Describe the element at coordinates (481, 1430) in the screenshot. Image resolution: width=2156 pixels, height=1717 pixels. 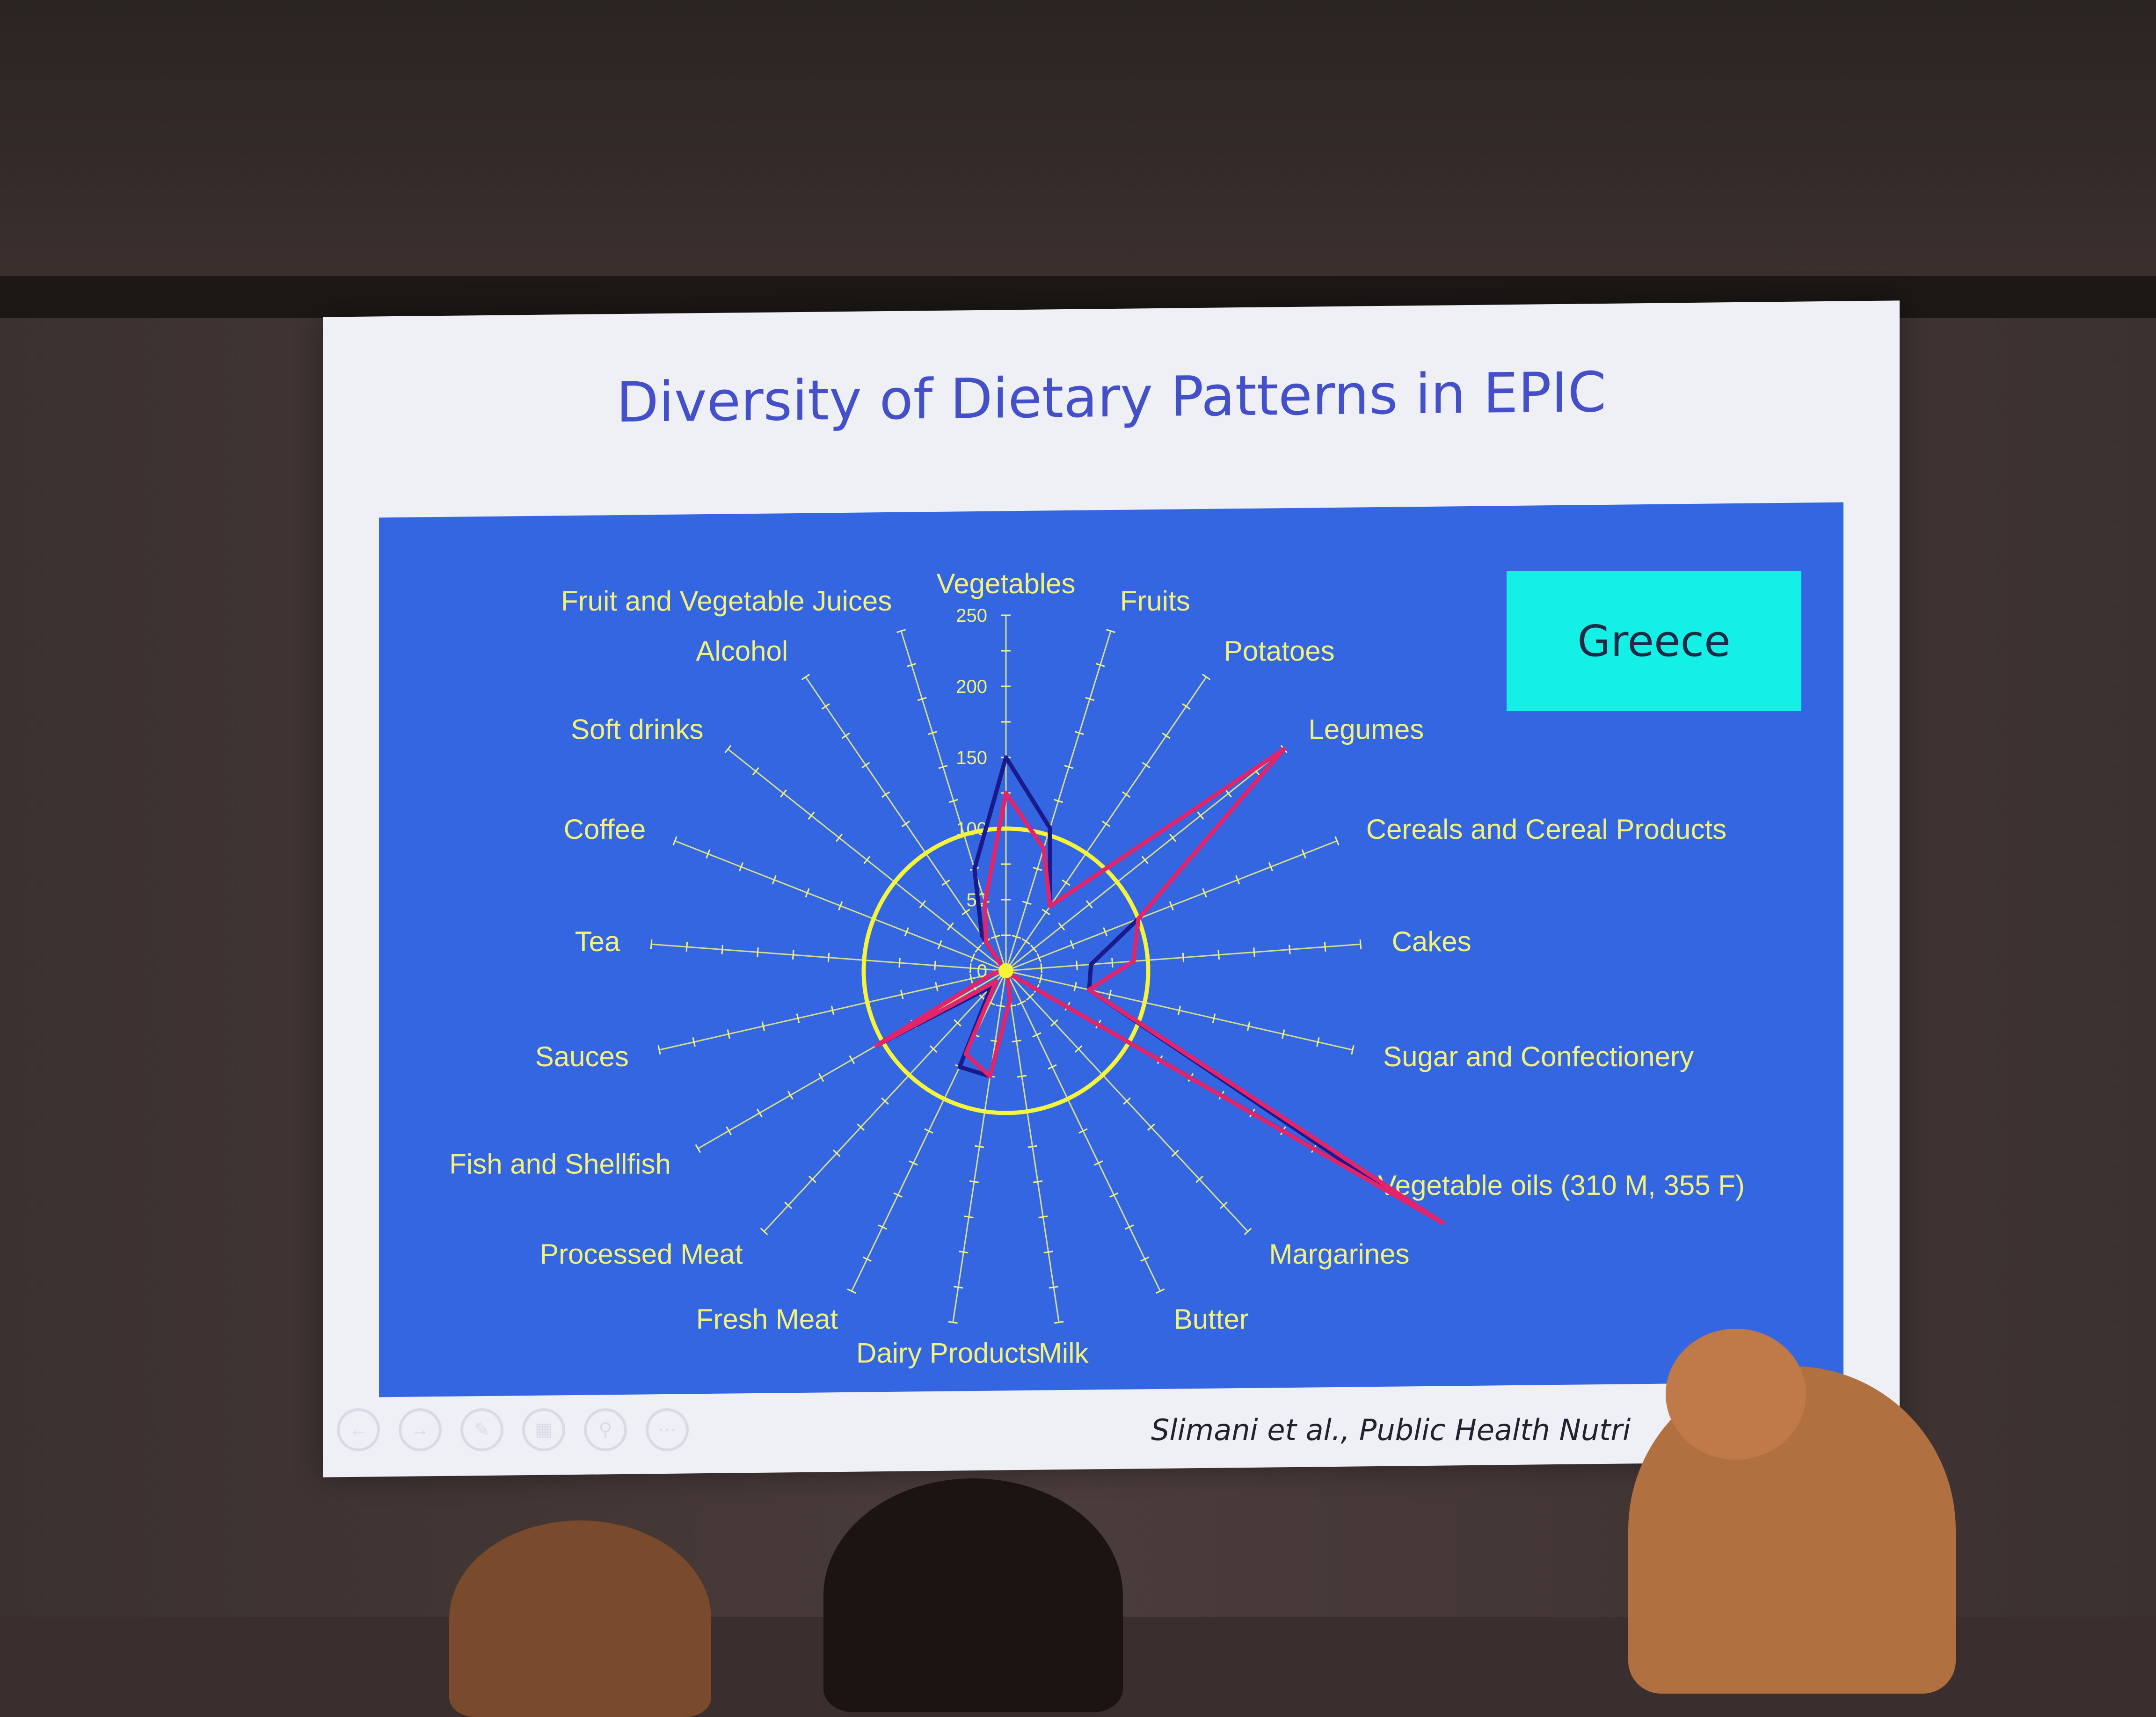
I see `pen-icon: ✎` at that location.